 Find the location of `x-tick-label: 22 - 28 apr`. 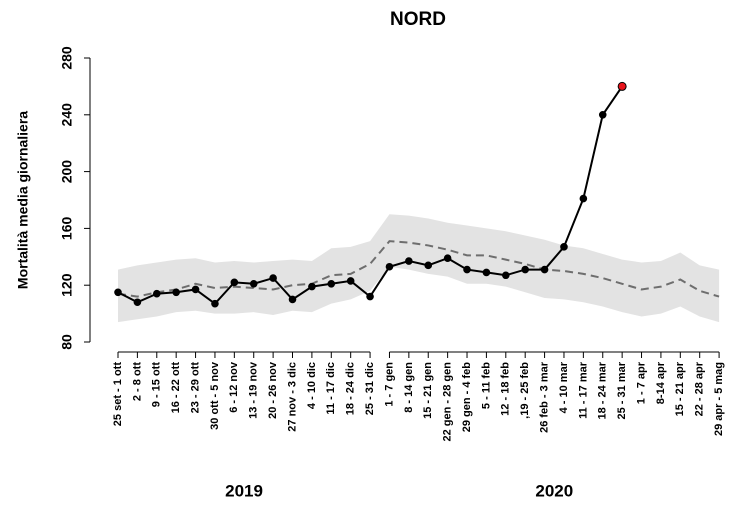

x-tick-label: 22 - 28 apr is located at coordinates (700, 388).